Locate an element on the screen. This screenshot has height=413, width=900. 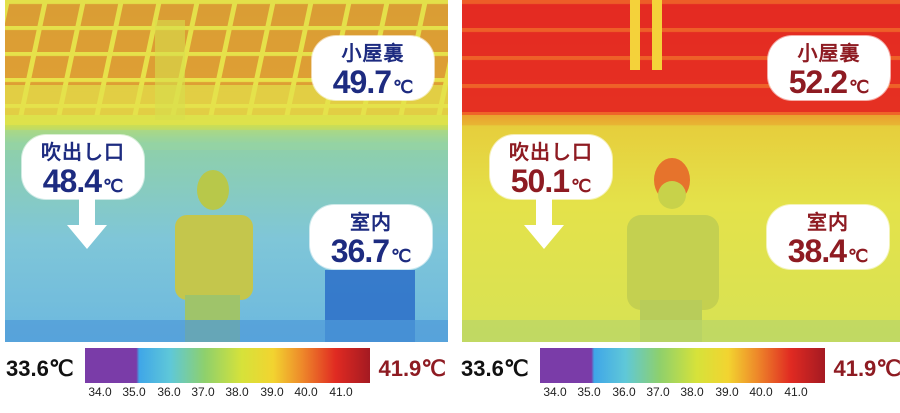
vent-temperature: 50.1 ℃ is located at coordinates (551, 181).